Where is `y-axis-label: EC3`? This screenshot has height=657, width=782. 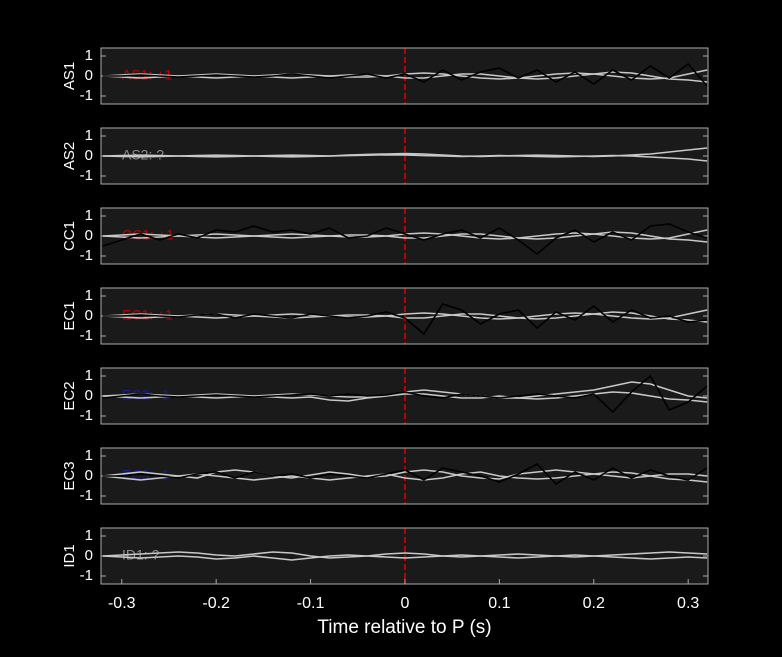 y-axis-label: EC3 is located at coordinates (69, 475).